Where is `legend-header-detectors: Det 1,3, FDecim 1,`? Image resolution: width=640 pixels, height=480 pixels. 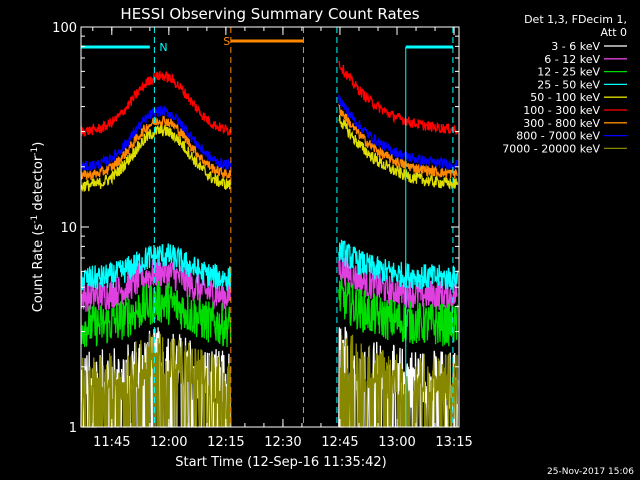
legend-header-detectors: Det 1,3, FDecim 1, is located at coordinates (575, 19).